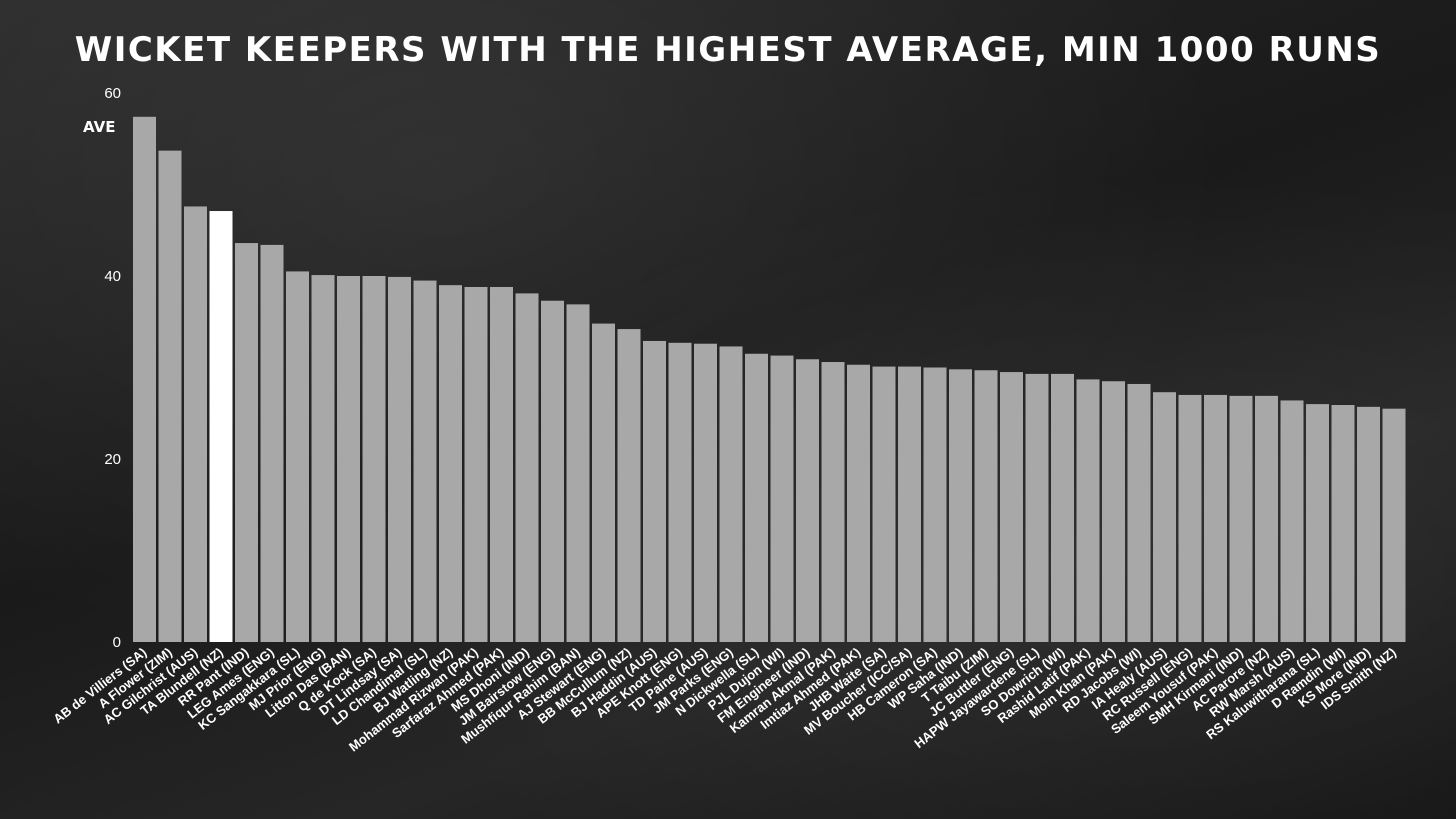  What do you see at coordinates (112, 459) in the screenshot?
I see `y-tick-label: 20` at bounding box center [112, 459].